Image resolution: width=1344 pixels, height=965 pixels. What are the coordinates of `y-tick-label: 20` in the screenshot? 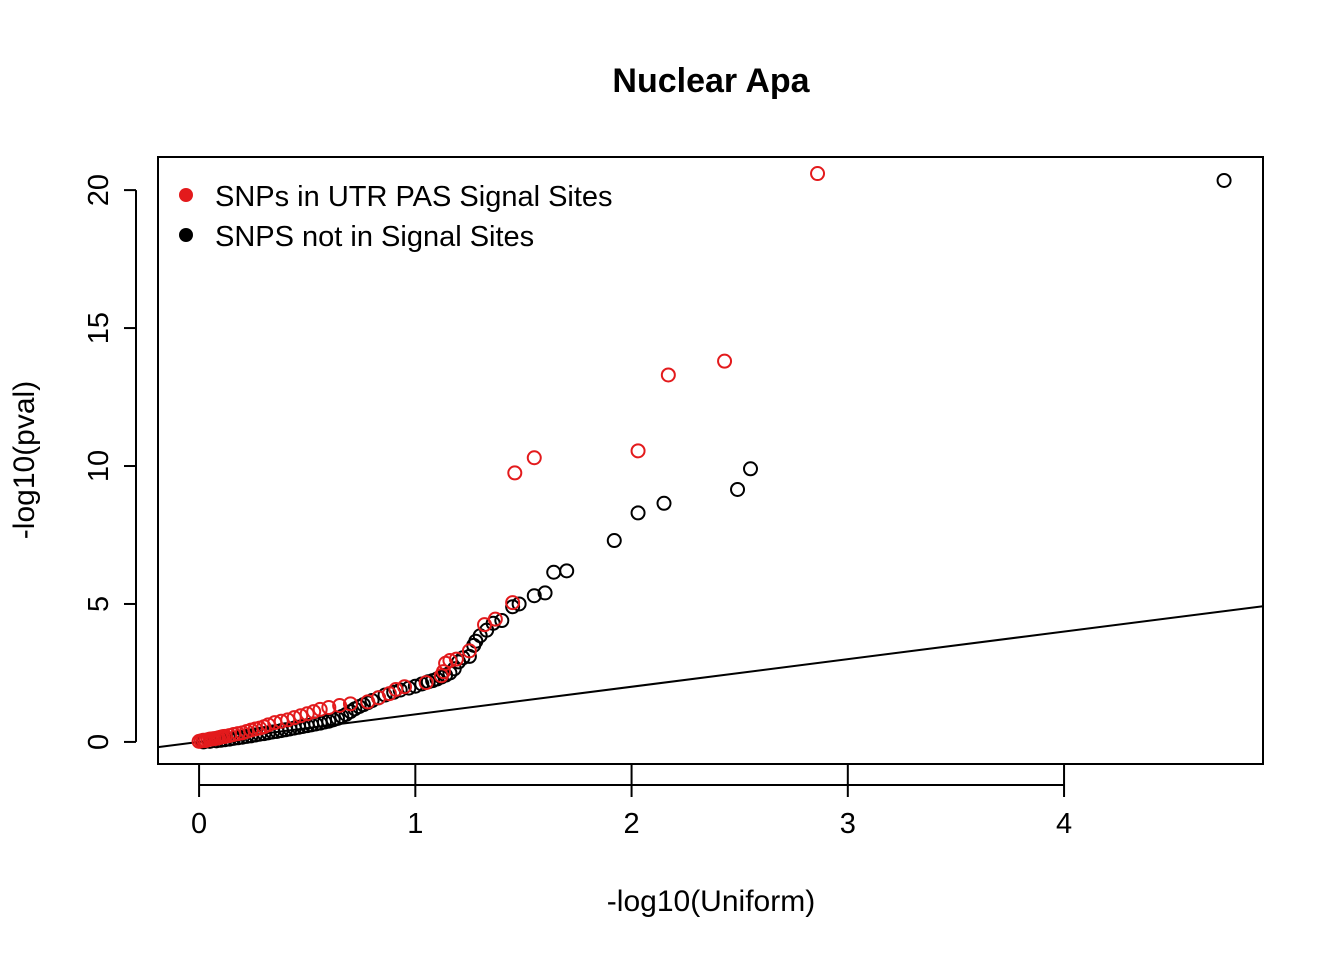 It's located at (99, 190).